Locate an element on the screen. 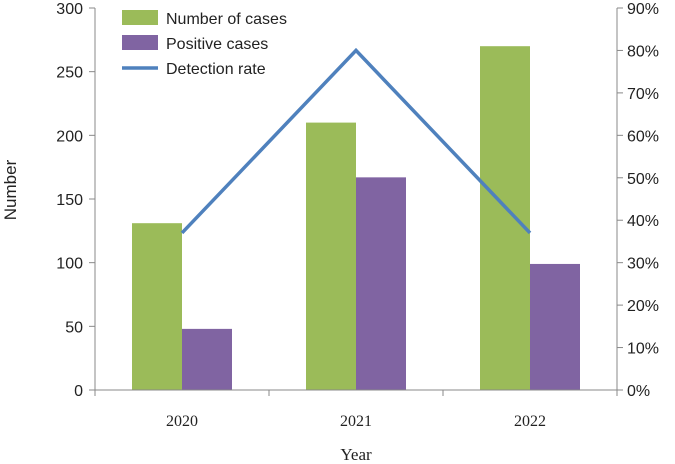 The height and width of the screenshot is (464, 675). y2-tick-label: 40% is located at coordinates (643, 221).